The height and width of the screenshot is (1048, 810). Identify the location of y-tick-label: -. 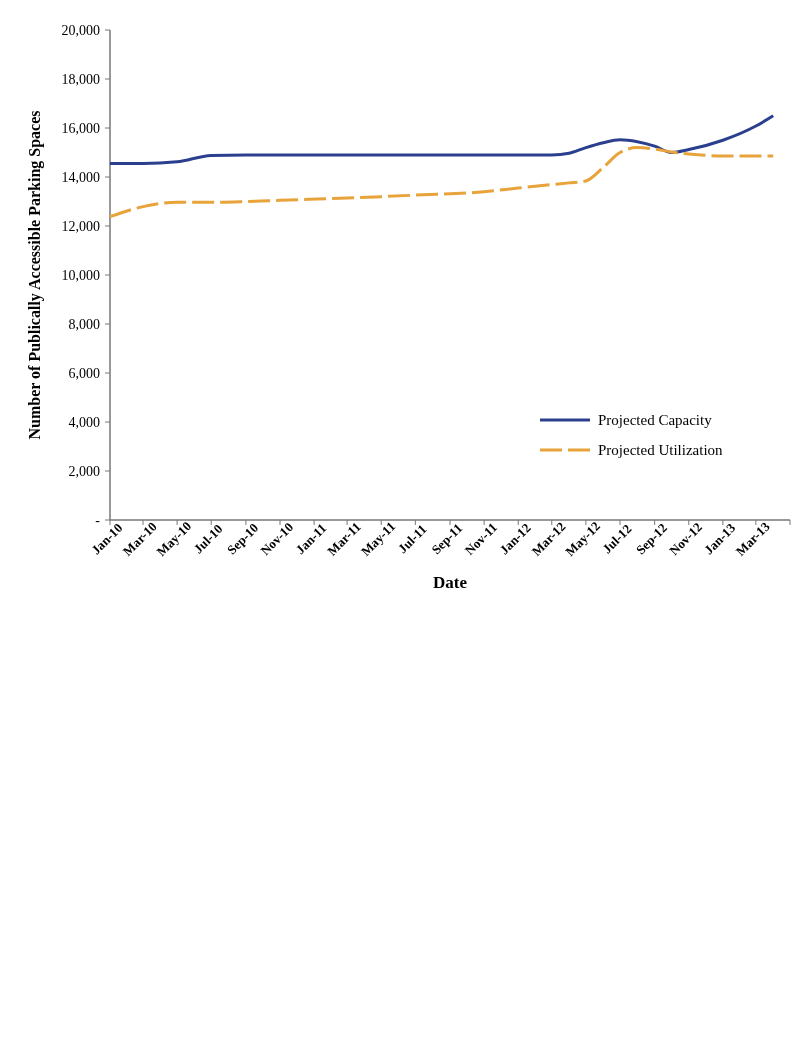
(98, 520).